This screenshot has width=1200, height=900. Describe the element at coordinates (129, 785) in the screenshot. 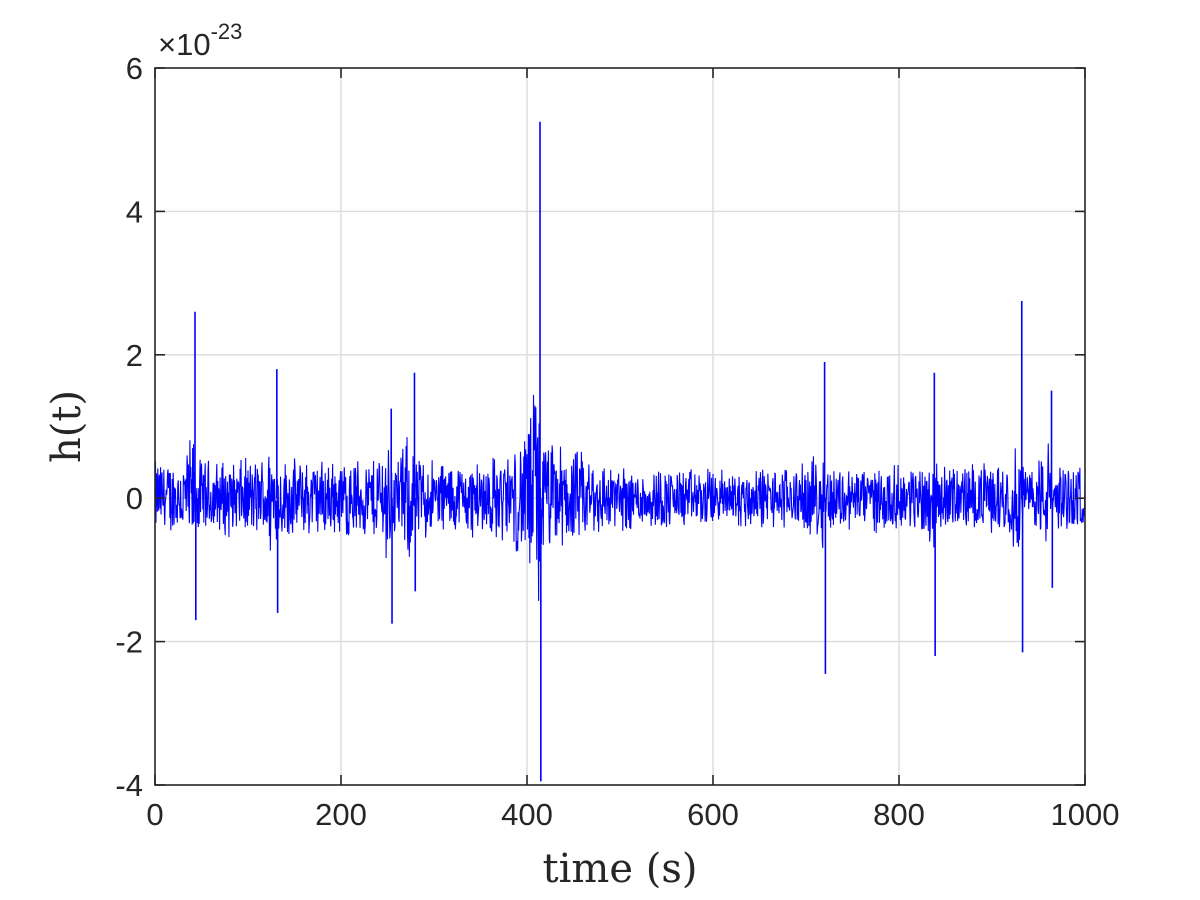

I see `y-tick-label: -4` at that location.